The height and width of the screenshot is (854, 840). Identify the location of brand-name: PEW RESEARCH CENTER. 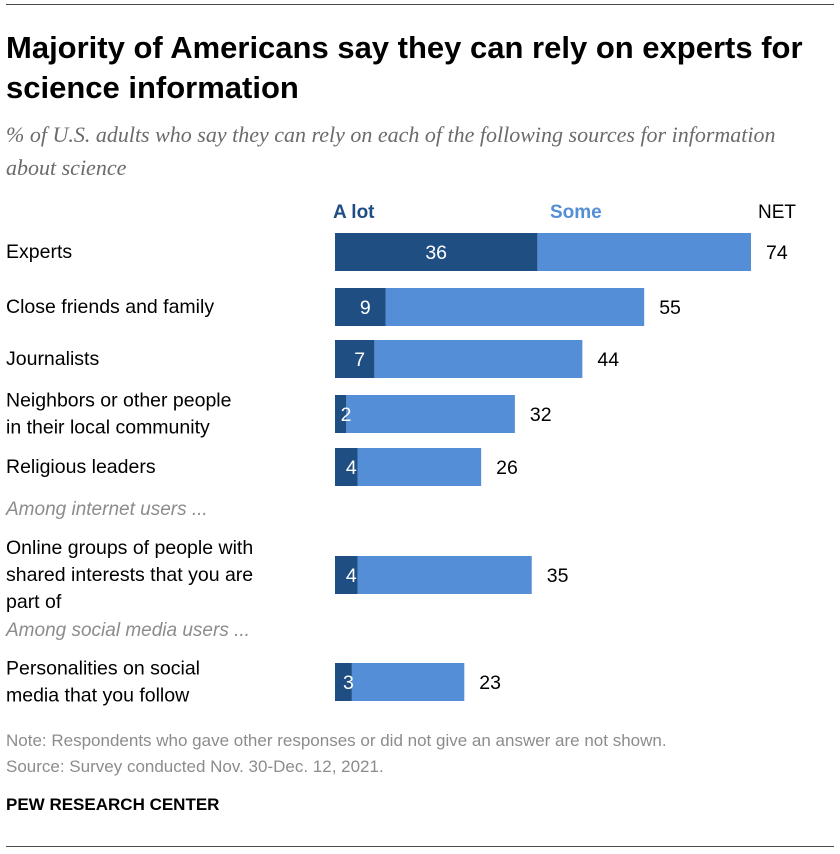
(113, 804).